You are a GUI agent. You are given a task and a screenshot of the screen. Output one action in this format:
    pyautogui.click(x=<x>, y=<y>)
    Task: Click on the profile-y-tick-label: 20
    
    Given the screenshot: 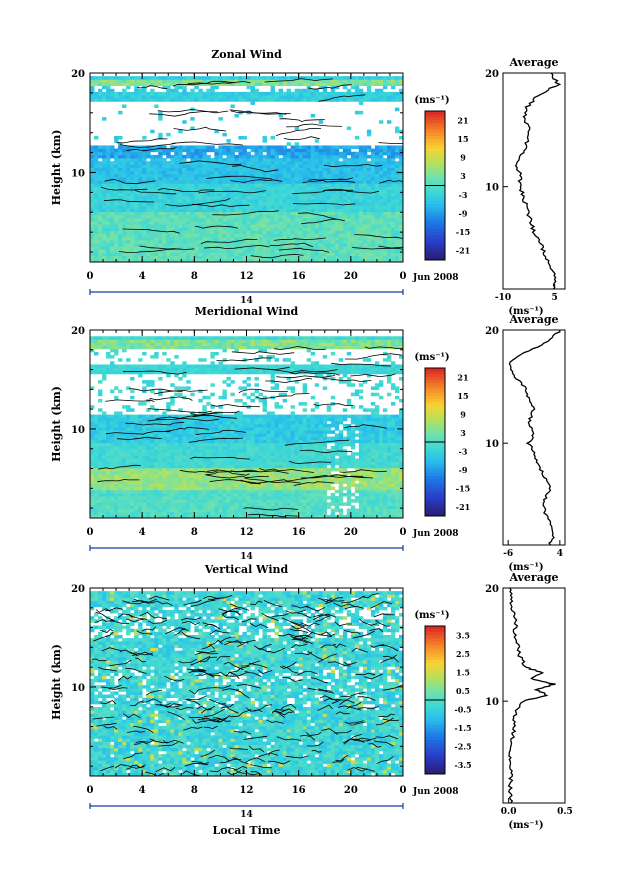 What is the action you would take?
    pyautogui.click(x=492, y=74)
    